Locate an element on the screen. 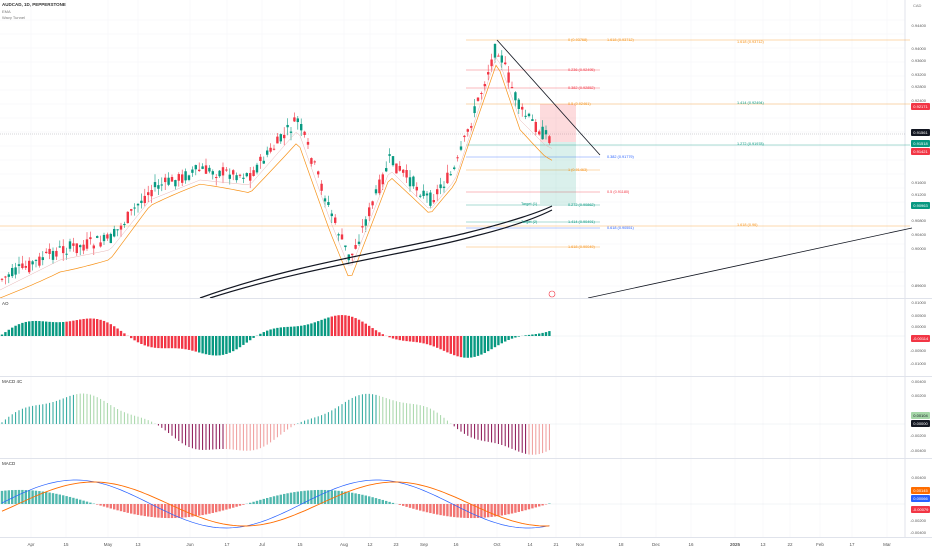  macd4c-pane-title: MACD 4C is located at coordinates (12, 381).